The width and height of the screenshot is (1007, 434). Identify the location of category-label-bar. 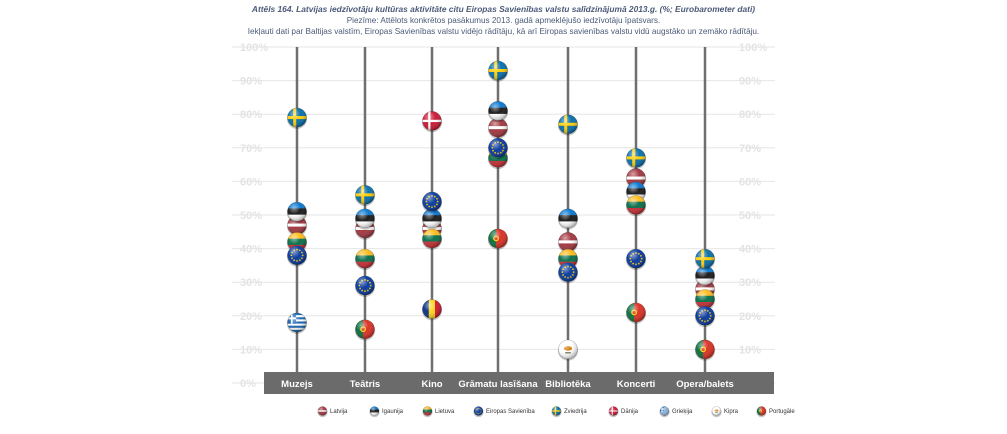
(519, 383).